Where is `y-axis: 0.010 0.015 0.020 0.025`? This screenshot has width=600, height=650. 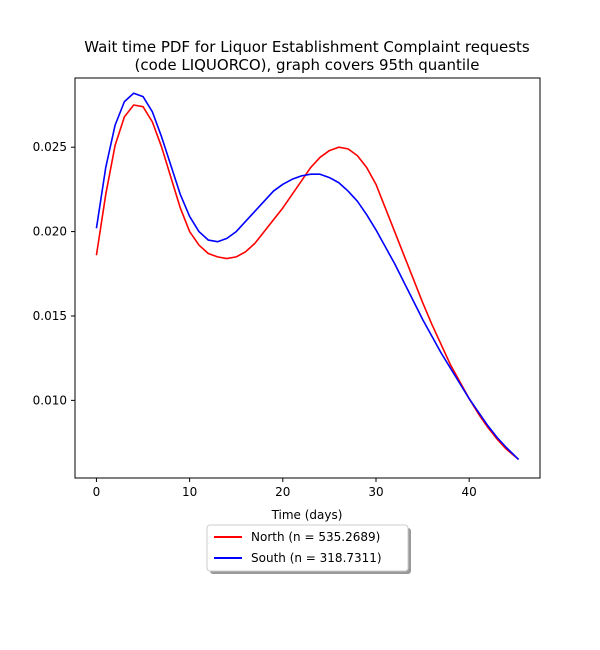
y-axis: 0.010 0.015 0.020 0.025 is located at coordinates (54, 273).